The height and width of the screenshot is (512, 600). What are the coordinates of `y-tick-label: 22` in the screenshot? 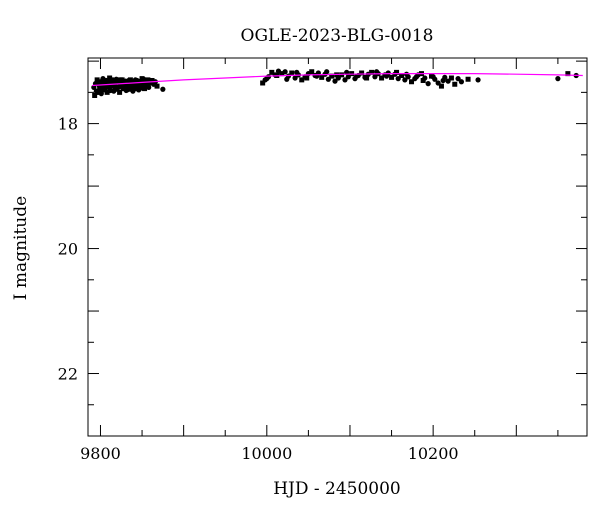 It's located at (68, 374).